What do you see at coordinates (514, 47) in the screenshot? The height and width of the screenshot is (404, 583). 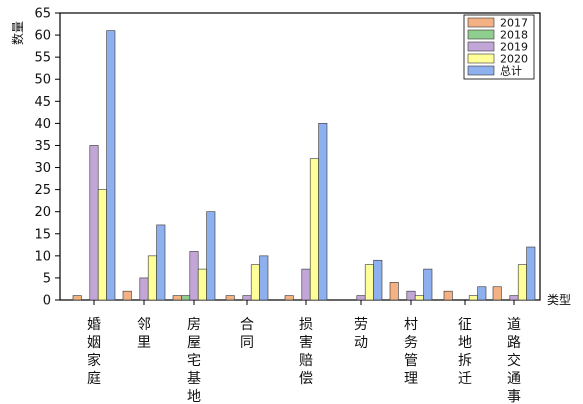 I see `legend-label: 2019` at bounding box center [514, 47].